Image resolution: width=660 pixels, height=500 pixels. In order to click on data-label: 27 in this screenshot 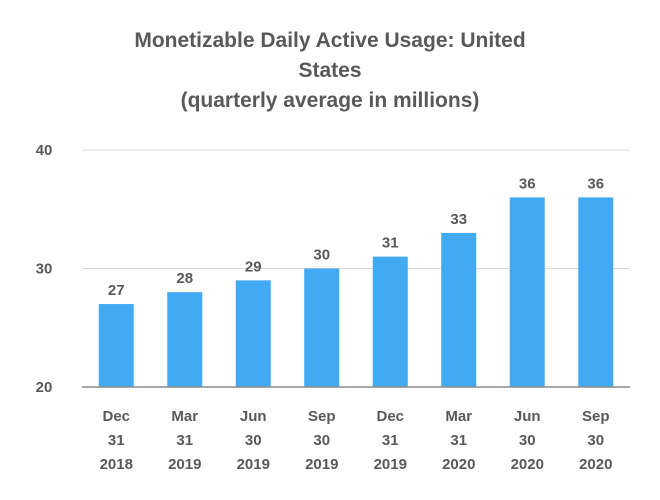, I will do `click(116, 290)`.